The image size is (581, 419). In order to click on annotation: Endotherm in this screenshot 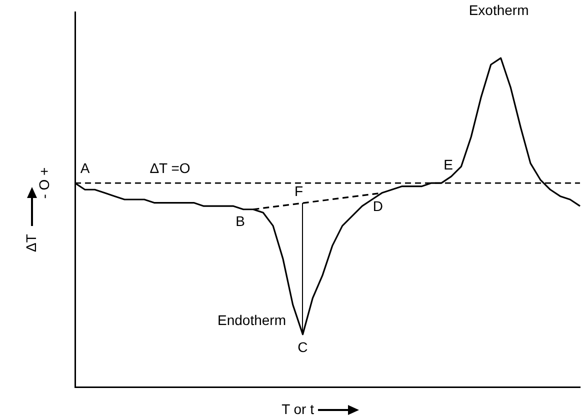, I will do `click(252, 320)`.